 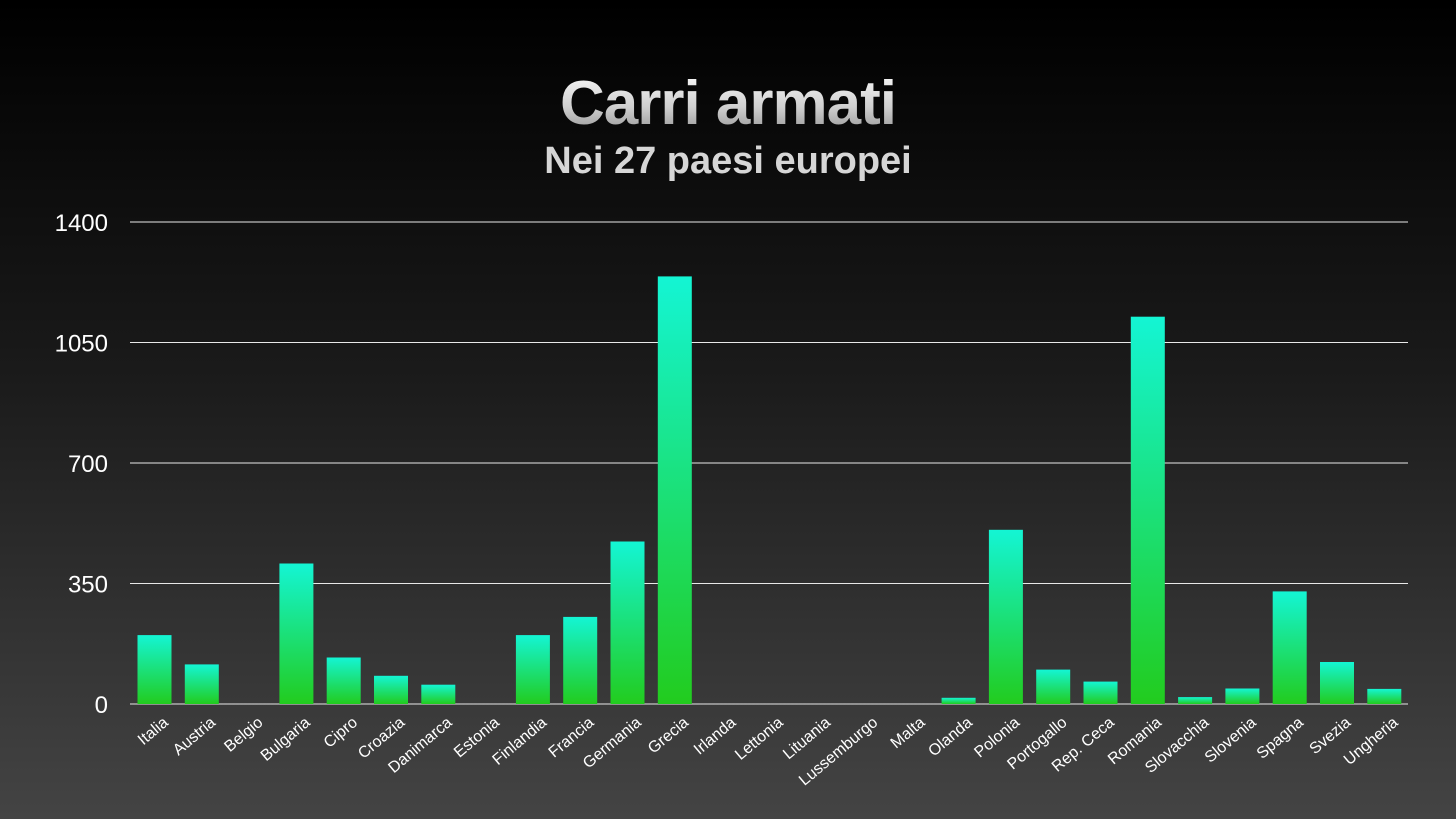 I want to click on bar-germania, so click(x=627, y=622).